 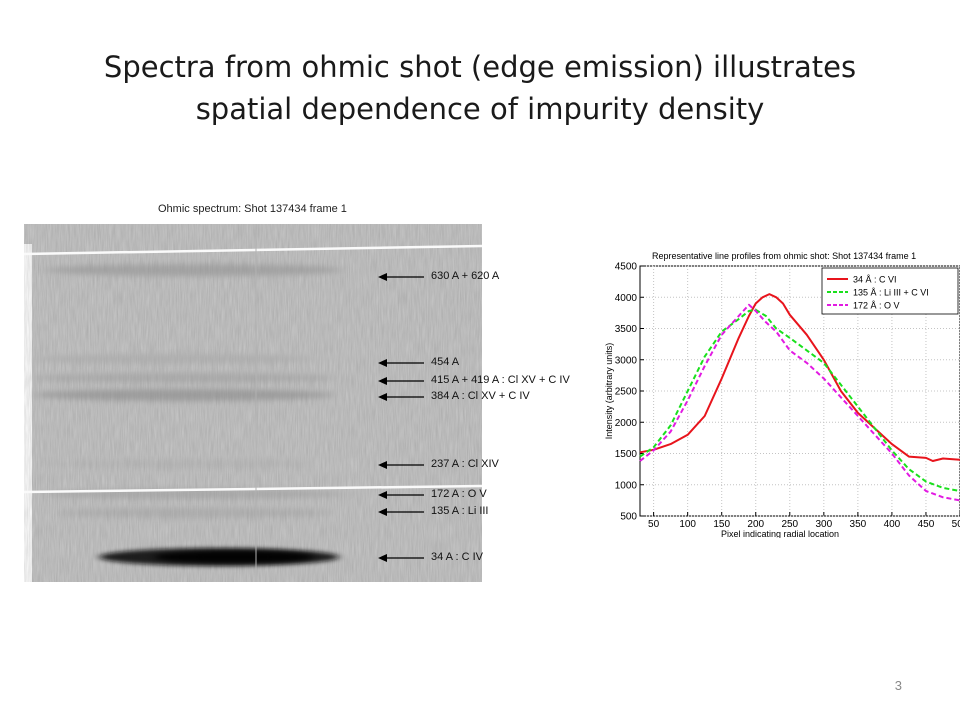 I want to click on x-tick-label: 450, so click(x=926, y=524).